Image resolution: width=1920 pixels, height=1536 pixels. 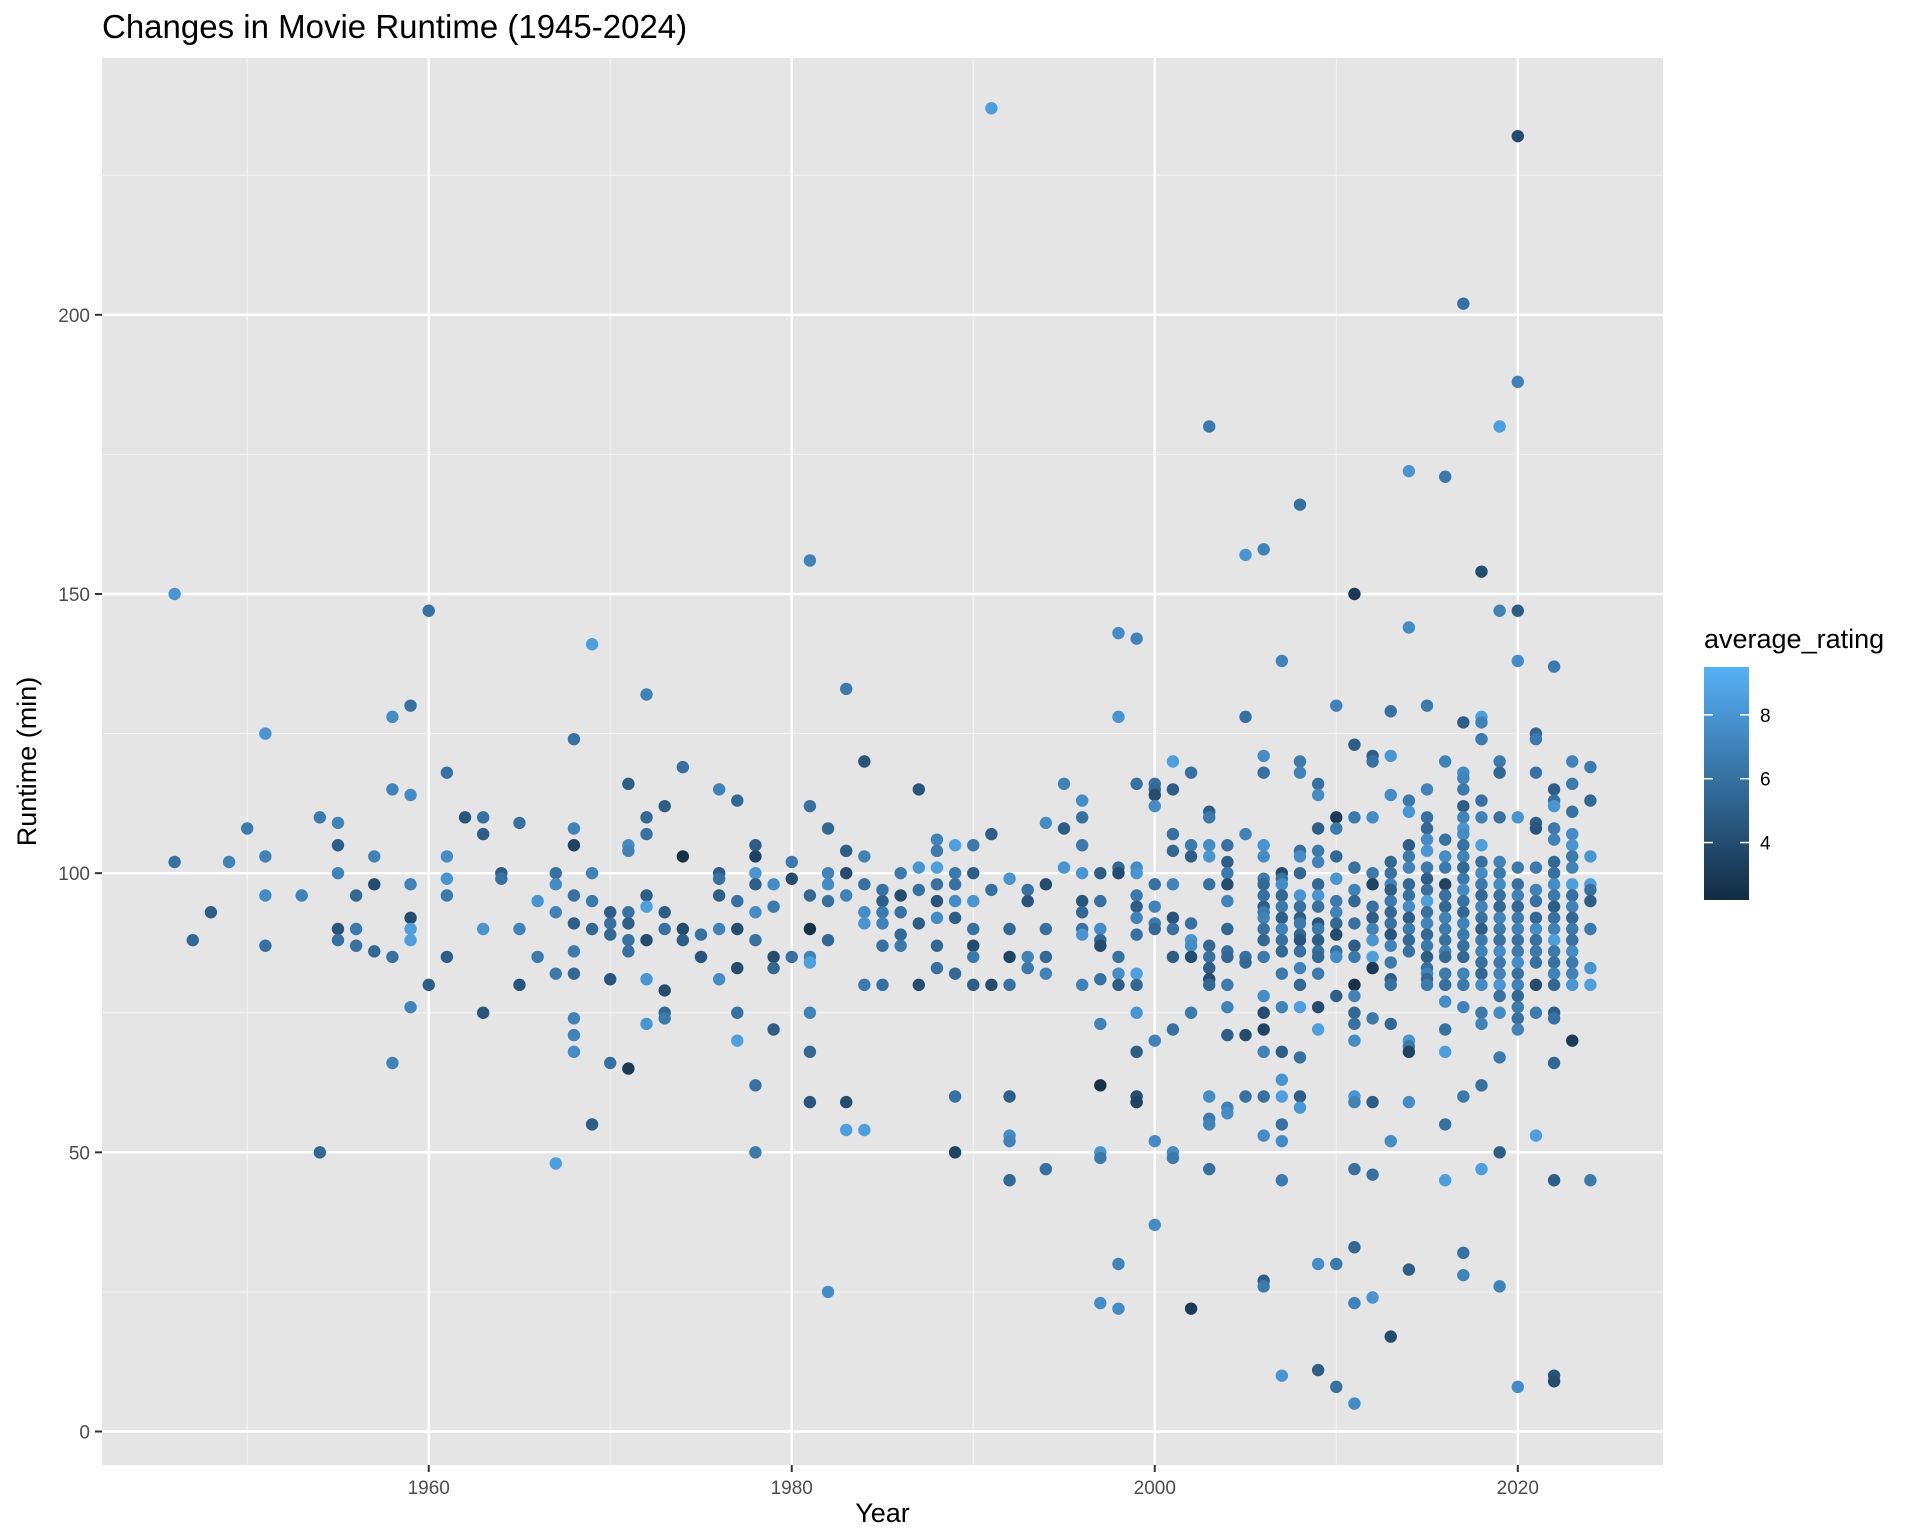 I want to click on legend-ticks: 4 6 8, so click(x=1737, y=780).